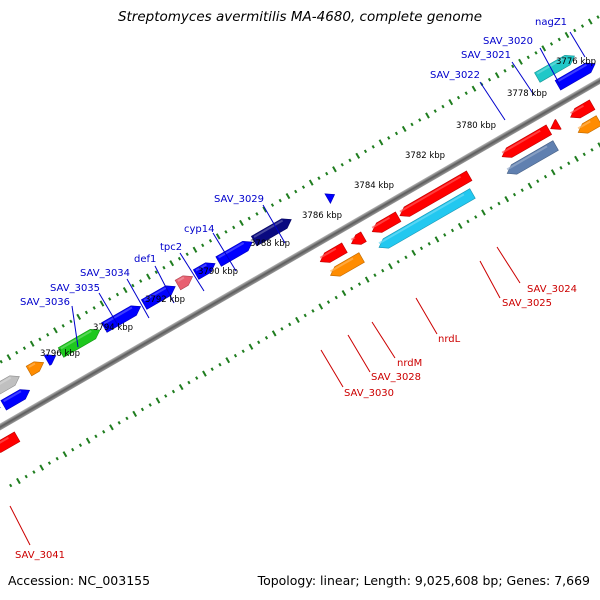 The image size is (600, 600). Describe the element at coordinates (145, 259) in the screenshot. I see `gene-label: def1` at that location.